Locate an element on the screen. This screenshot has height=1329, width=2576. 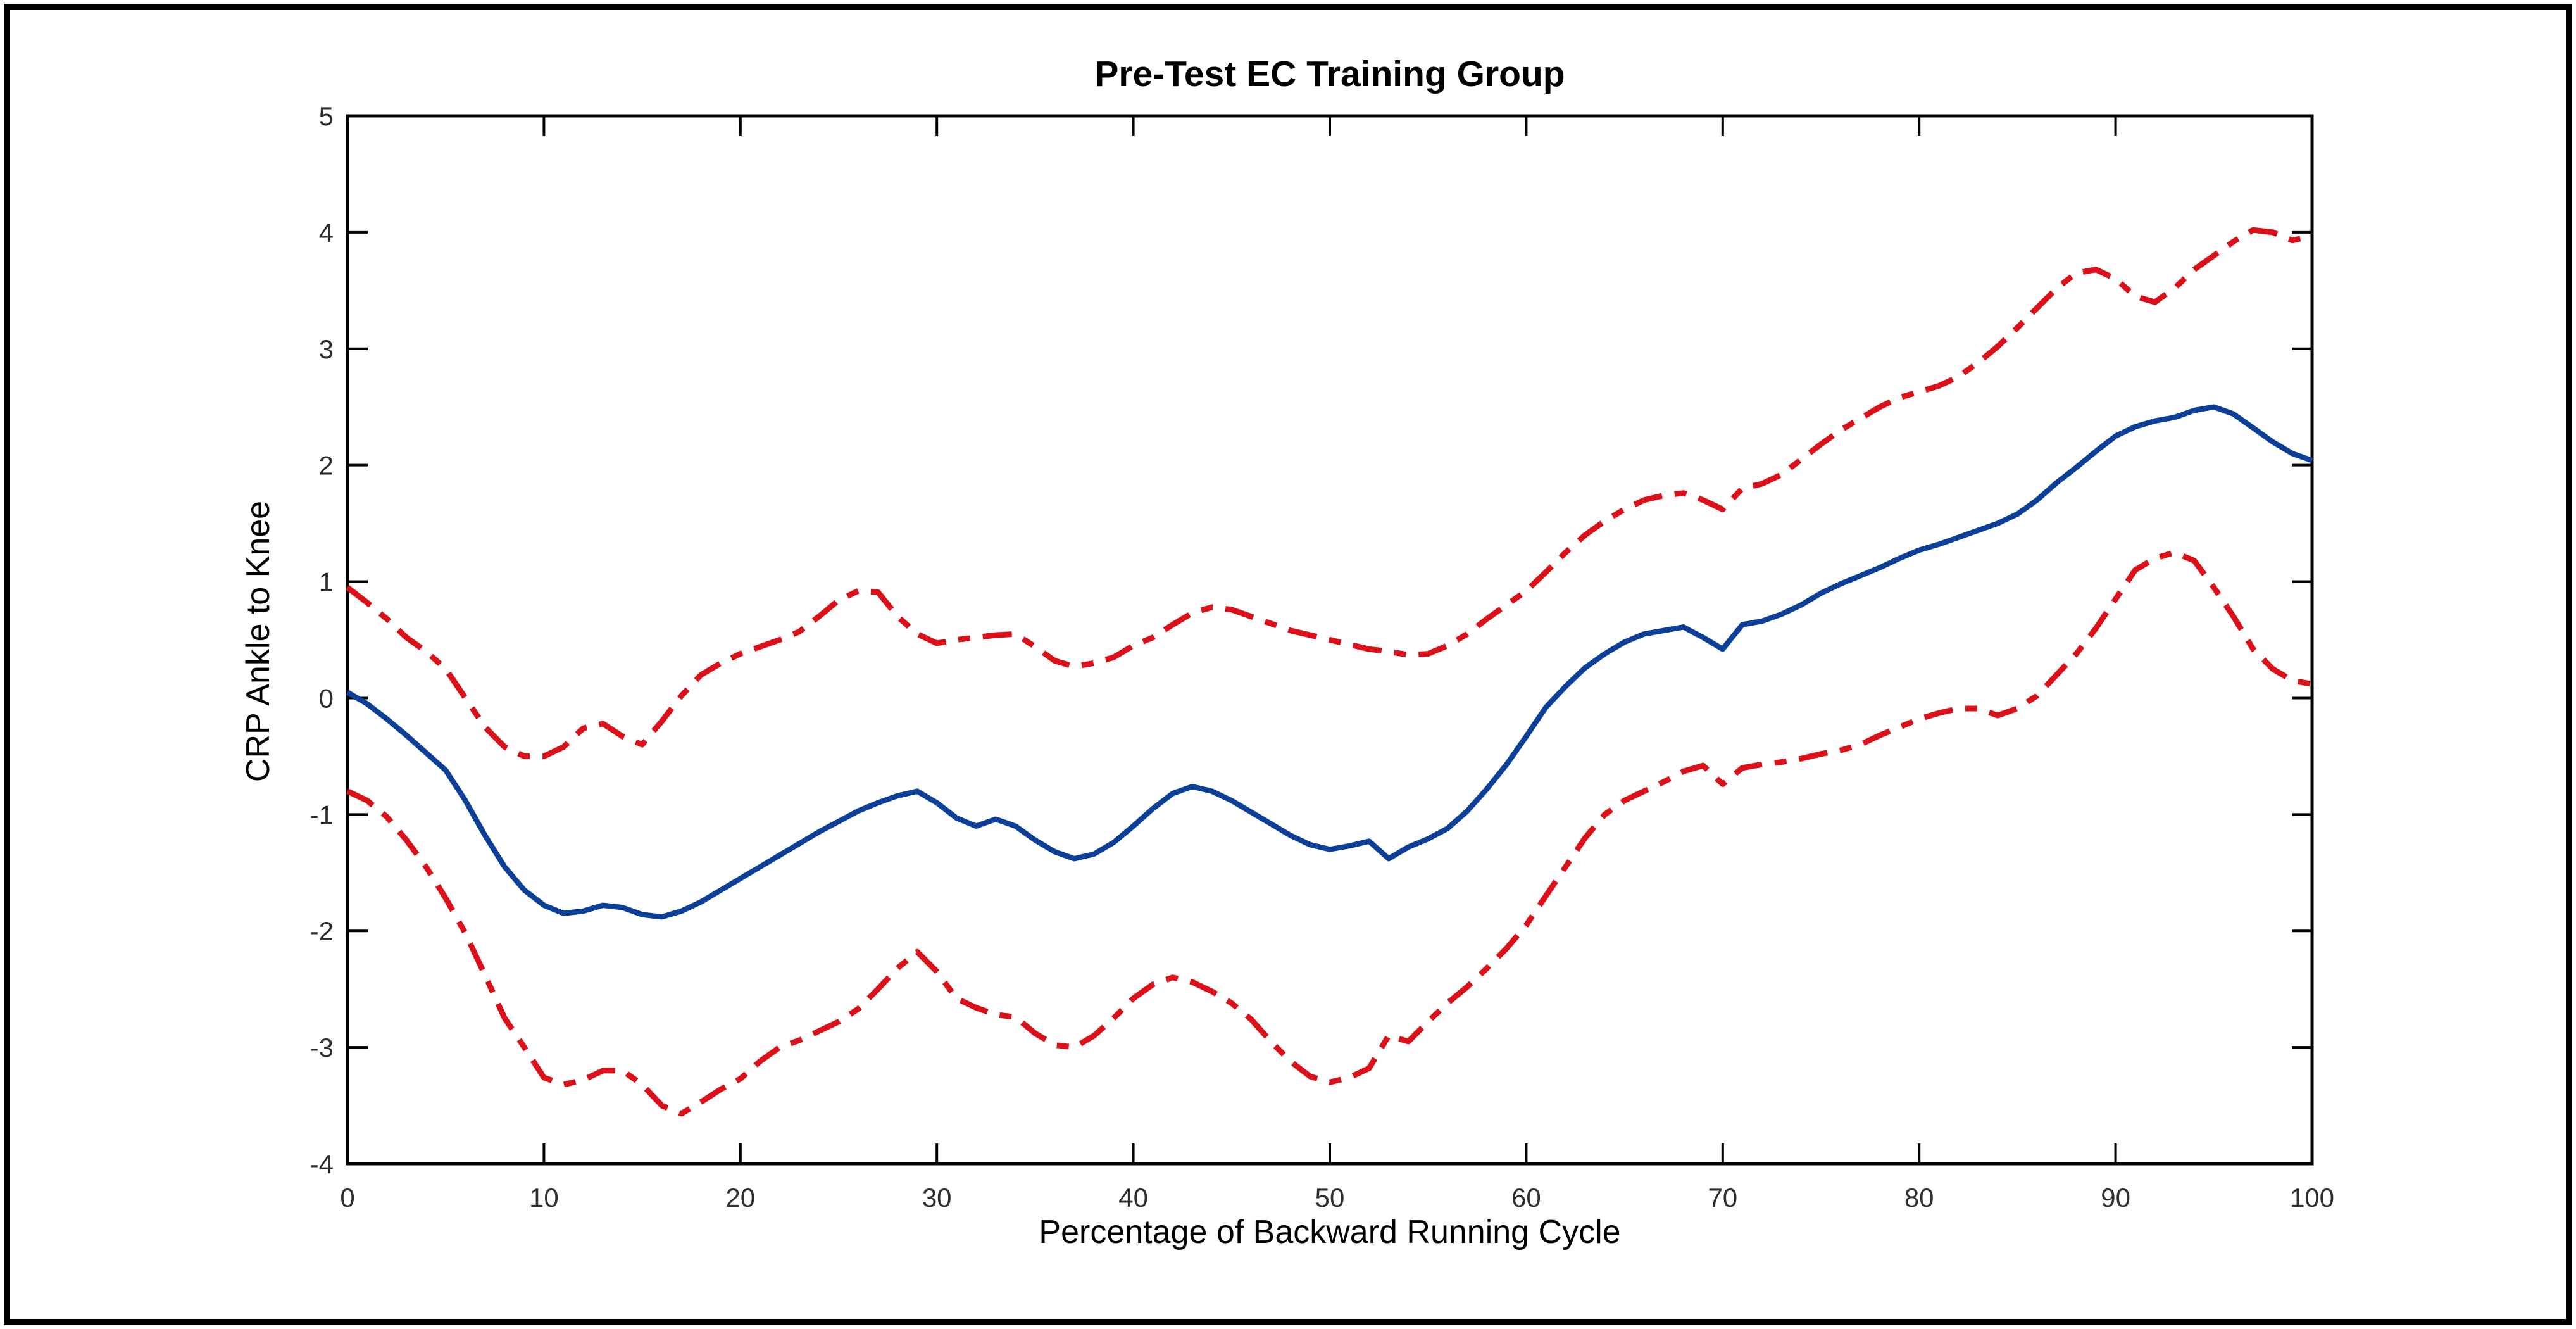
x-tick-label: 60 is located at coordinates (1526, 1197).